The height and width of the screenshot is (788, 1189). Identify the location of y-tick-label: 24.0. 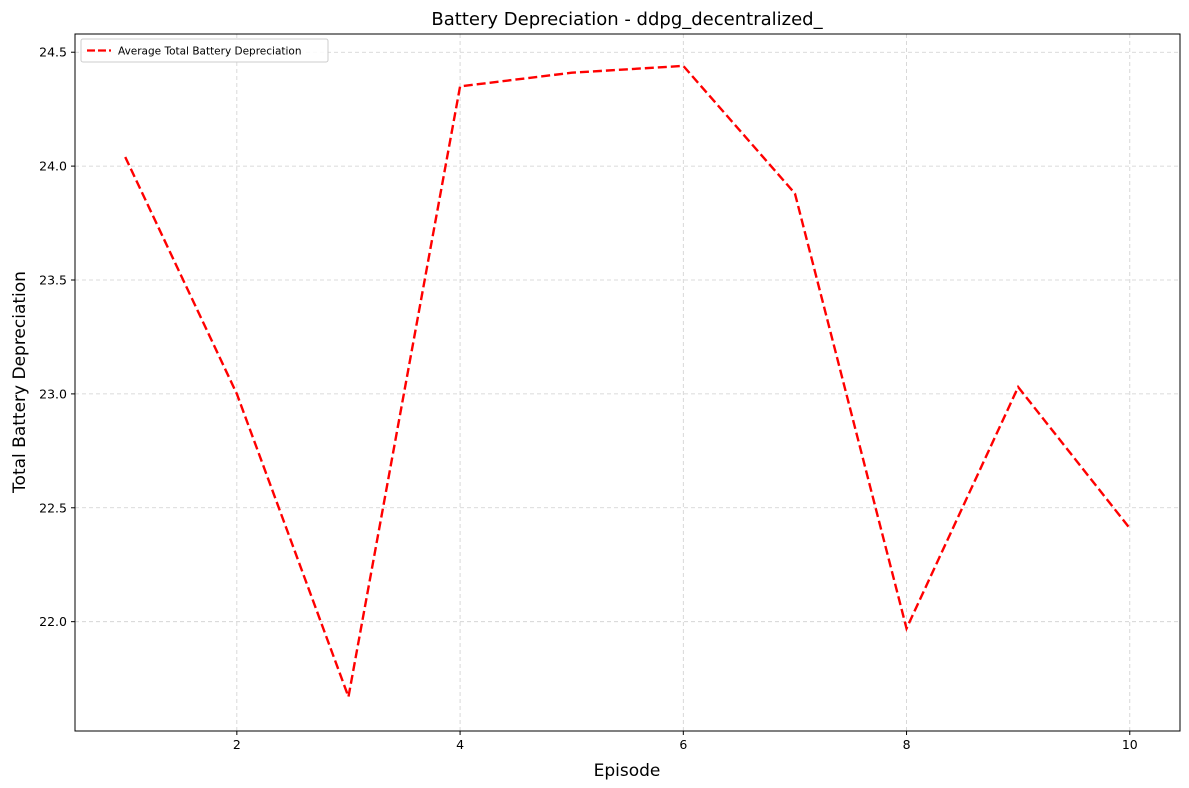
(53, 166).